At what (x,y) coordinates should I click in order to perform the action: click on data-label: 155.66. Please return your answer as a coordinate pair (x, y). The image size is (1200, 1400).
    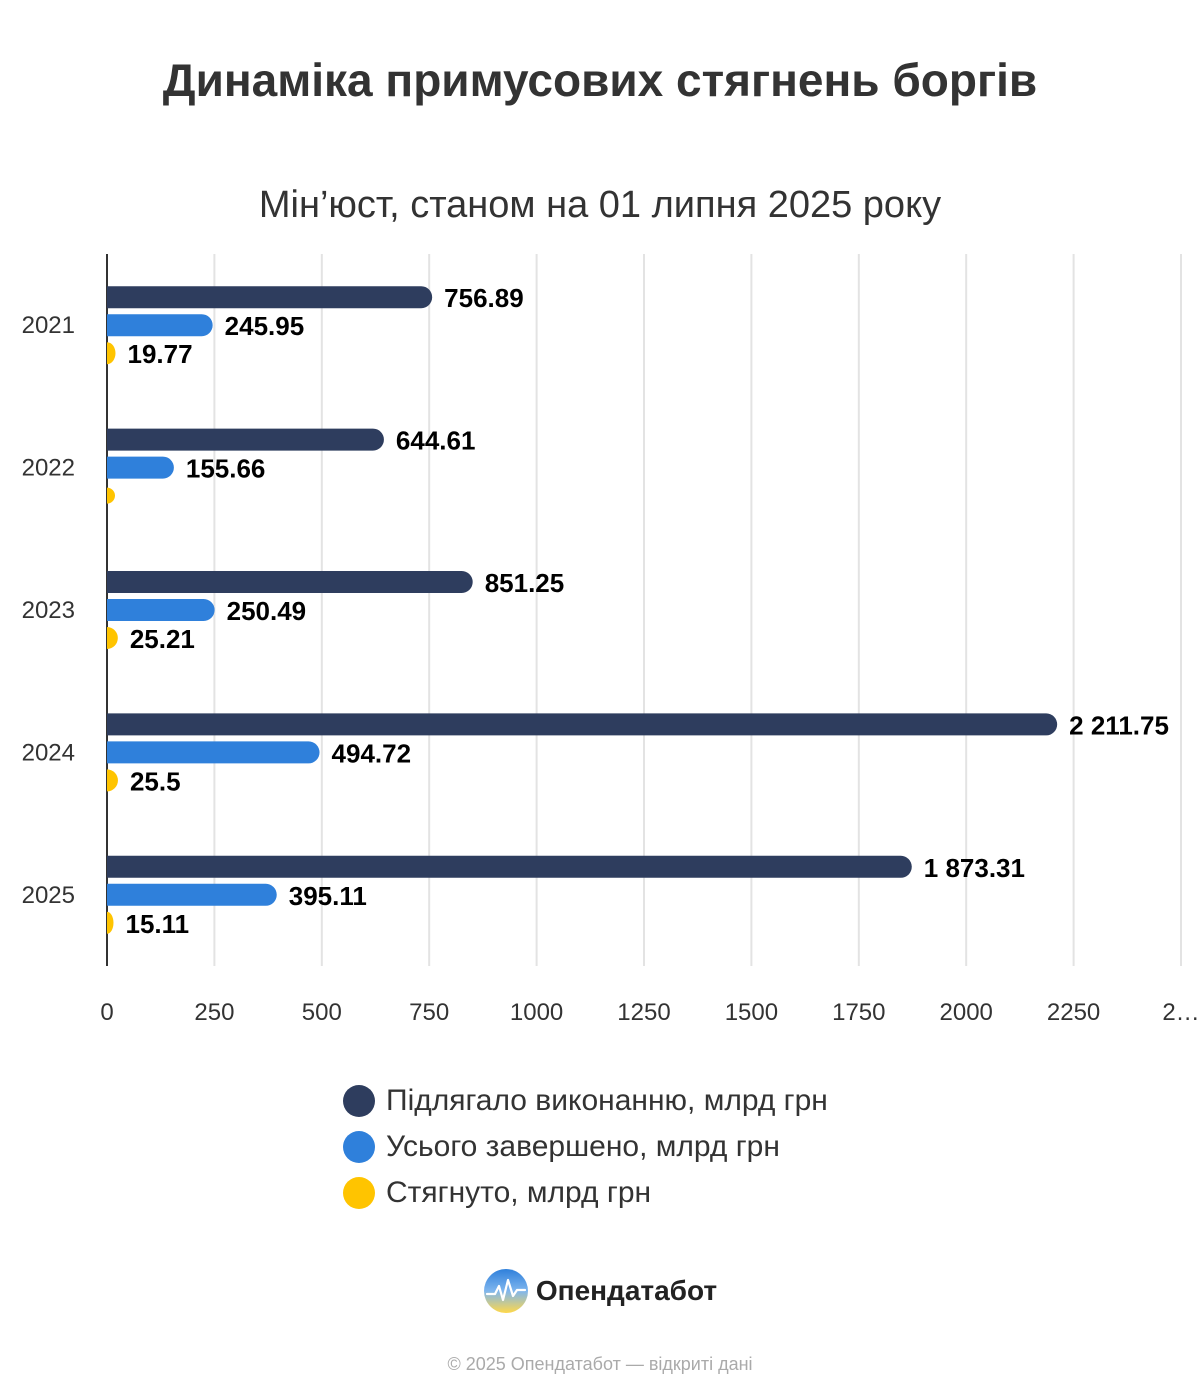
    Looking at the image, I should click on (226, 469).